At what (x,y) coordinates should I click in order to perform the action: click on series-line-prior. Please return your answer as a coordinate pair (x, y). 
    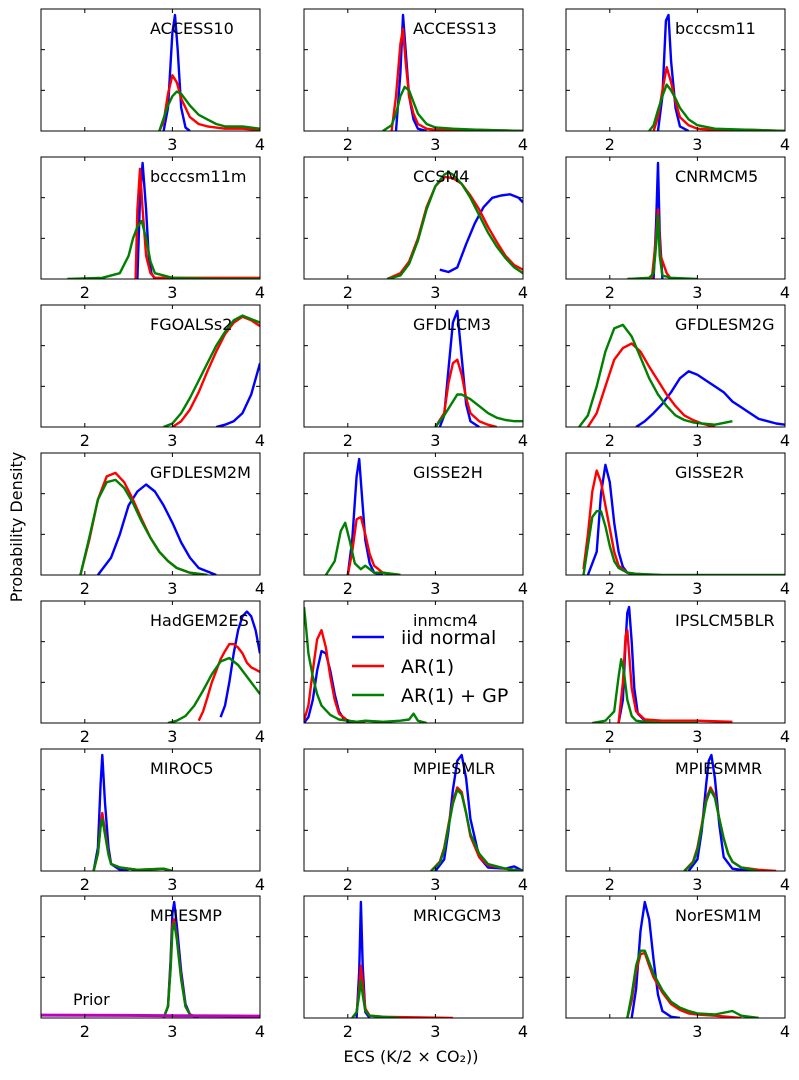
    Looking at the image, I should click on (150, 1015).